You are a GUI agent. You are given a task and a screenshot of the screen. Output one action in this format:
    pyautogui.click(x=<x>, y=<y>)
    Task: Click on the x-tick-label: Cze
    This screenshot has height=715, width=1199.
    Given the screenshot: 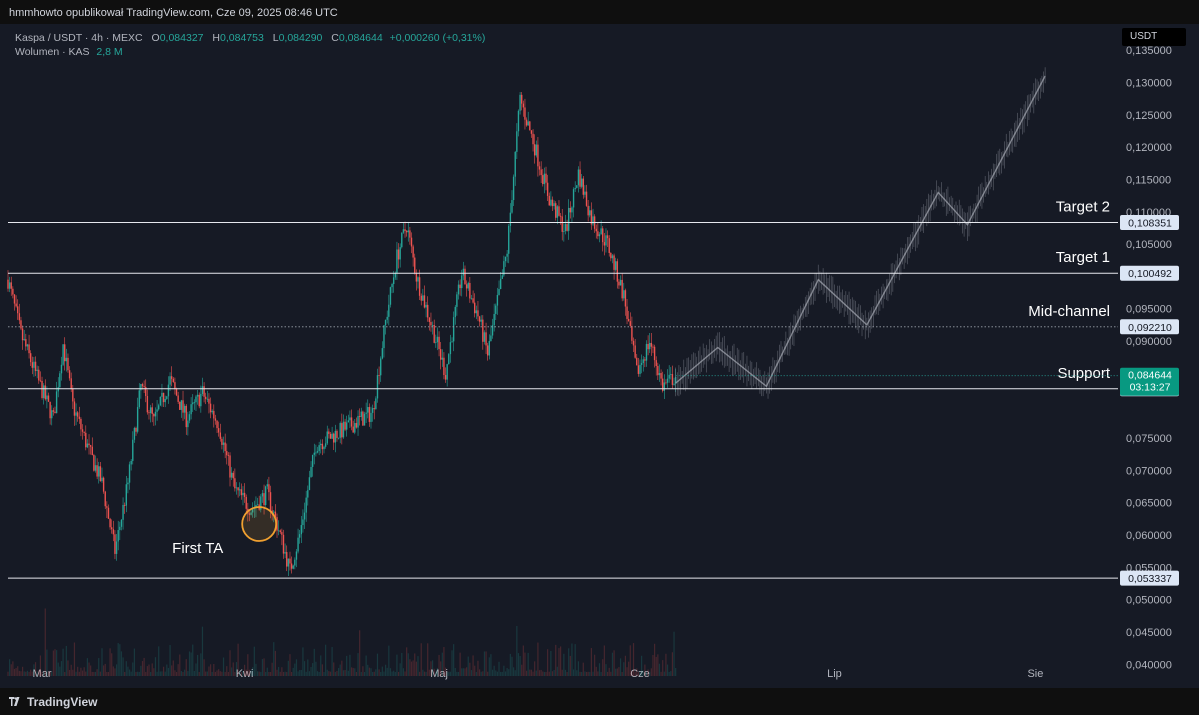 What is the action you would take?
    pyautogui.click(x=640, y=674)
    